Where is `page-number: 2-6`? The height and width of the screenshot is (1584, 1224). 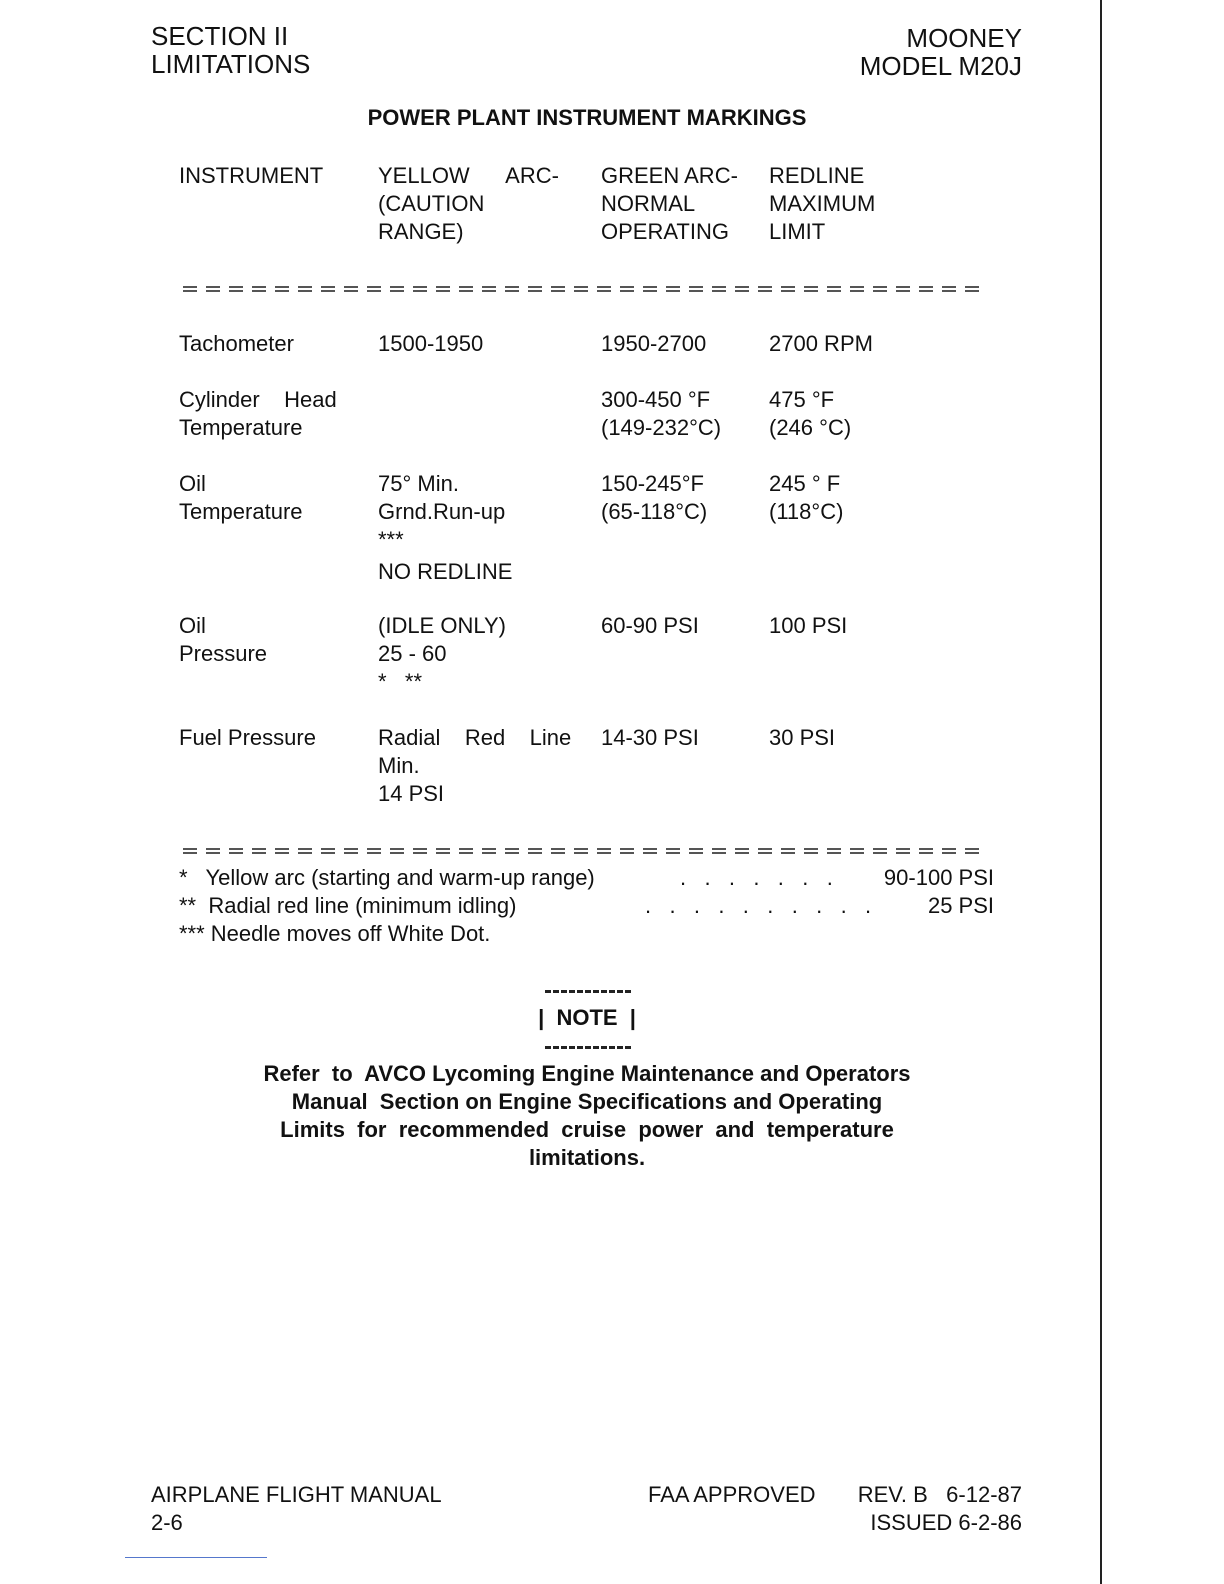
page-number: 2-6 is located at coordinates (167, 1522).